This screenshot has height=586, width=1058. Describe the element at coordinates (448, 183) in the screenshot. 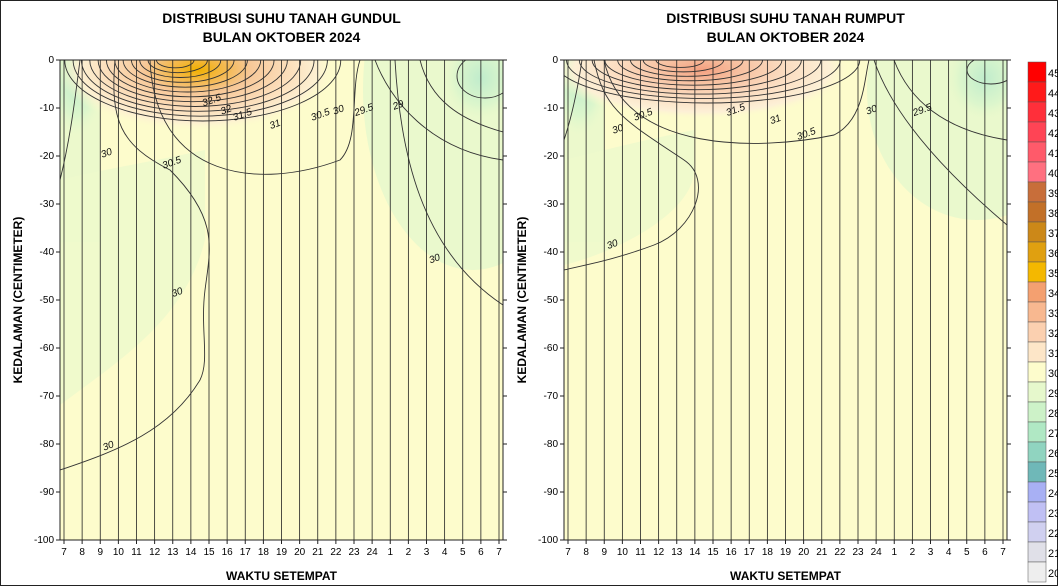

I see `contour-30-right` at that location.